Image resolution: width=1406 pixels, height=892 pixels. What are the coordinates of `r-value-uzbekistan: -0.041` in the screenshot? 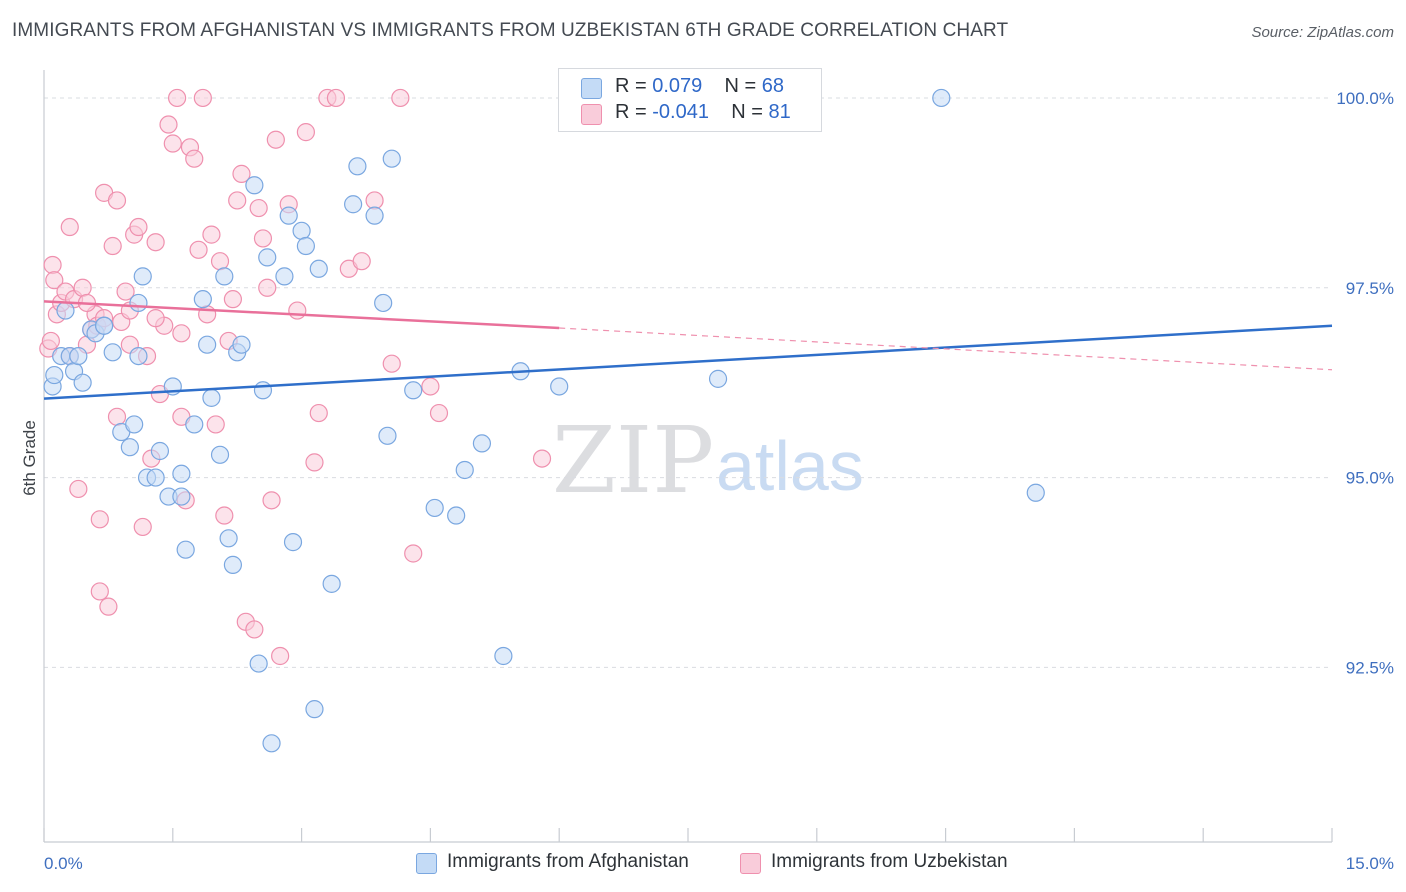 It's located at (680, 112).